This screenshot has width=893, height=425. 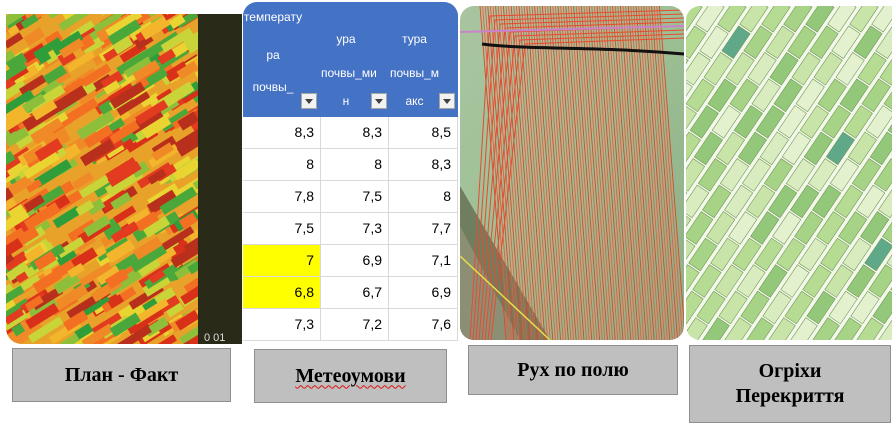 I want to click on header-line: акс, so click(x=414, y=101).